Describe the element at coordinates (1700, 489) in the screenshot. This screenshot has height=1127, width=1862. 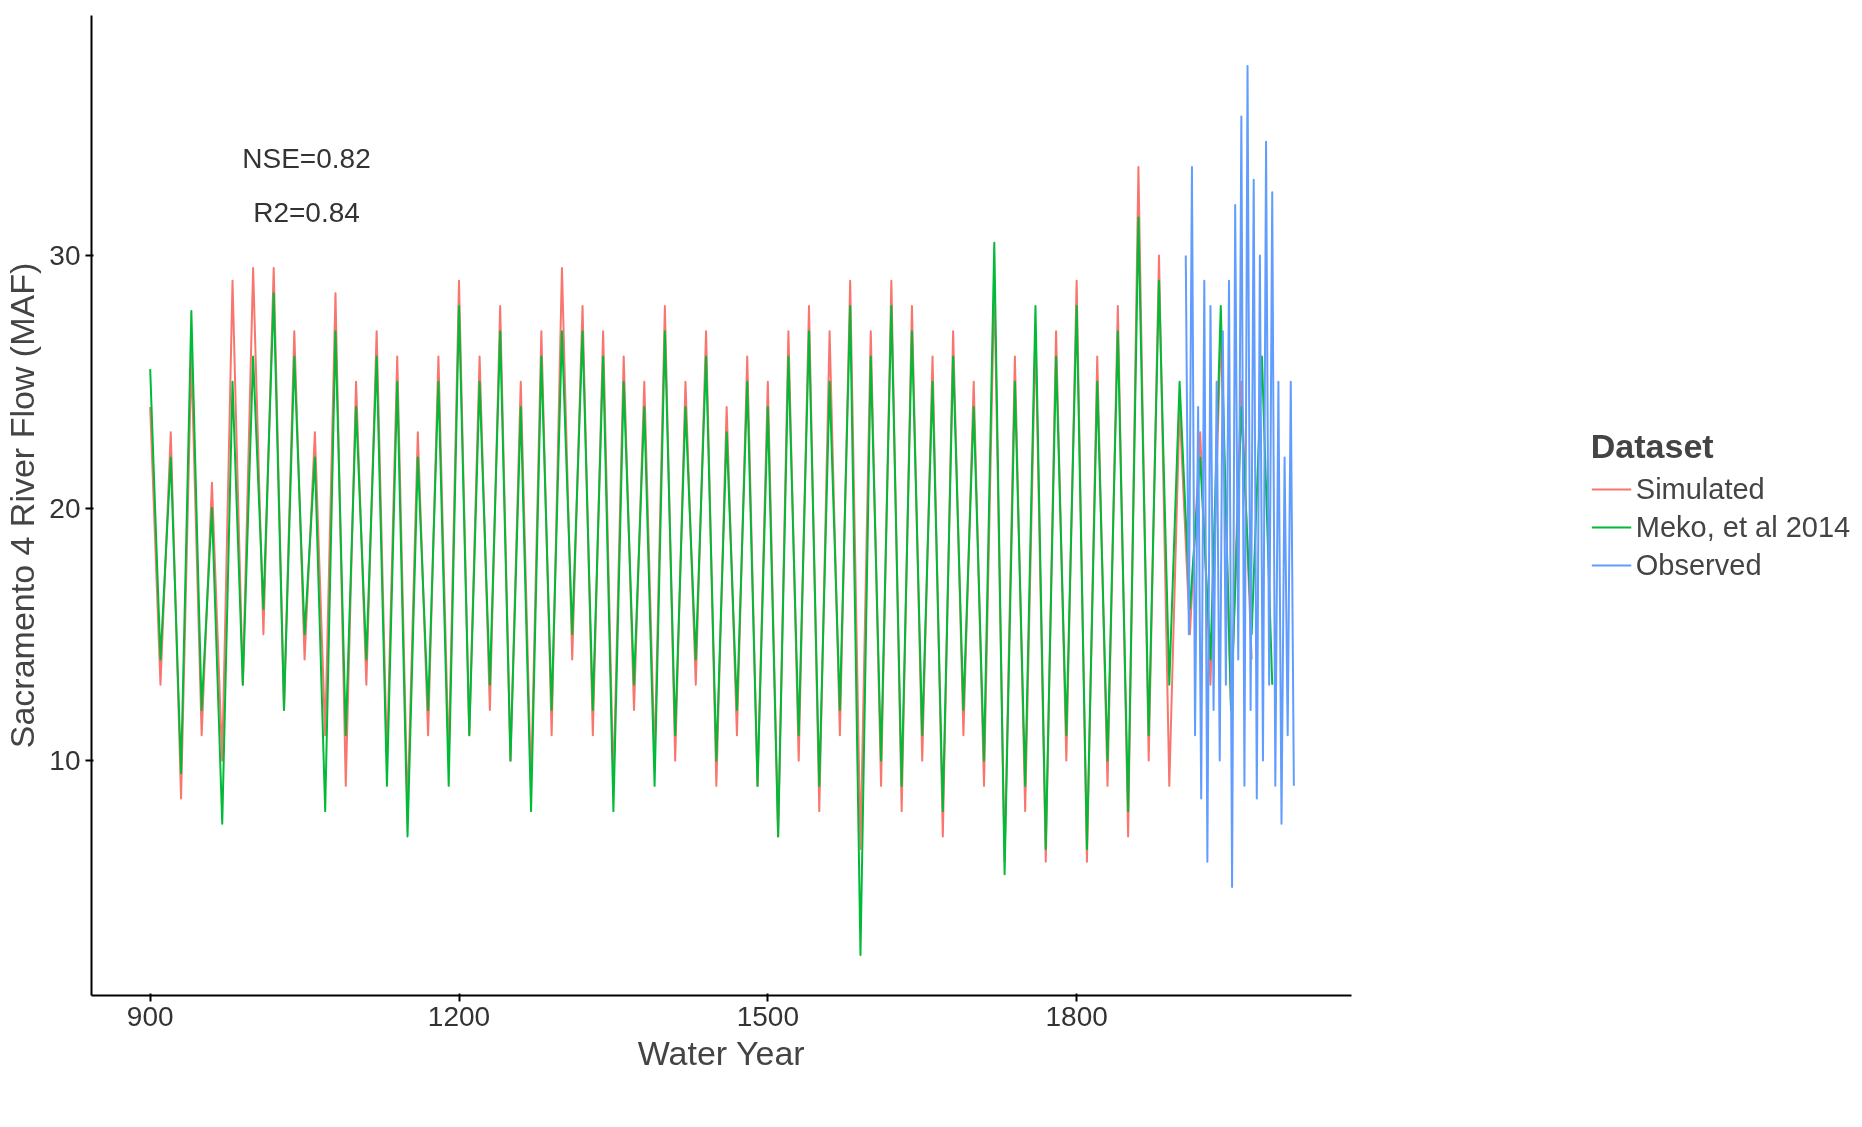
I see `legend-label: Simulated` at that location.